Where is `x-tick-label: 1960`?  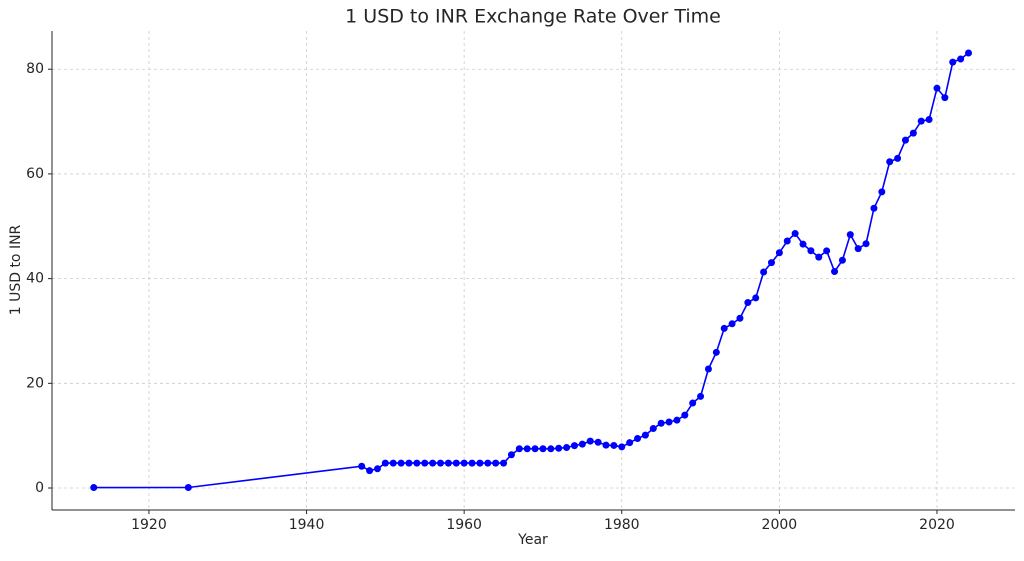
x-tick-label: 1960 is located at coordinates (464, 525).